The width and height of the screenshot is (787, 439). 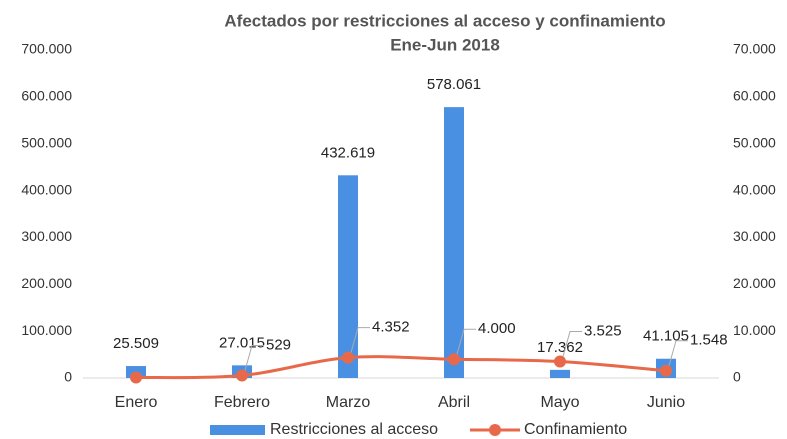 I want to click on y2-tick-label: 60.000, so click(x=754, y=96).